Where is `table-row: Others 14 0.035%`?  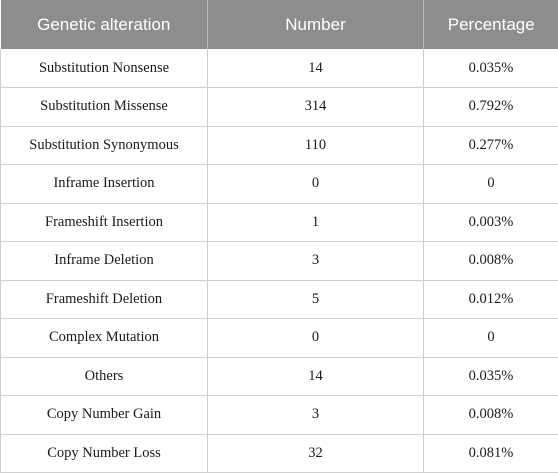 table-row: Others 14 0.035% is located at coordinates (279, 376).